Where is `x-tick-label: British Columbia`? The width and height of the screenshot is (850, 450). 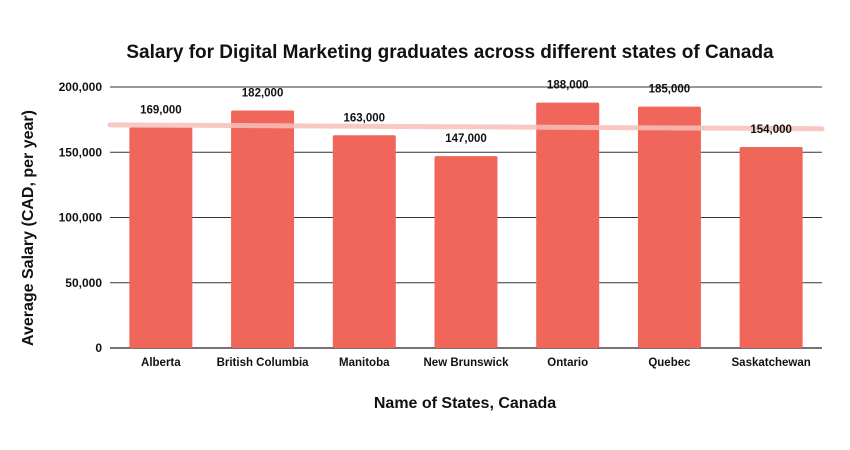
x-tick-label: British Columbia is located at coordinates (263, 363).